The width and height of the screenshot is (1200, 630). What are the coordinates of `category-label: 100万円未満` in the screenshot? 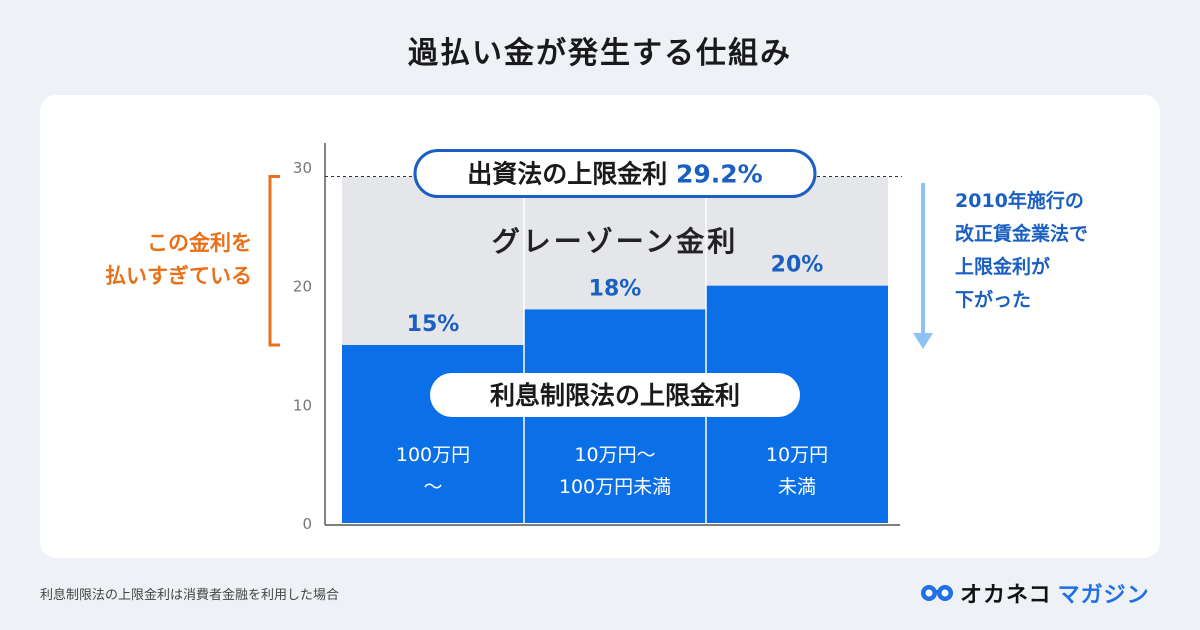 It's located at (615, 487).